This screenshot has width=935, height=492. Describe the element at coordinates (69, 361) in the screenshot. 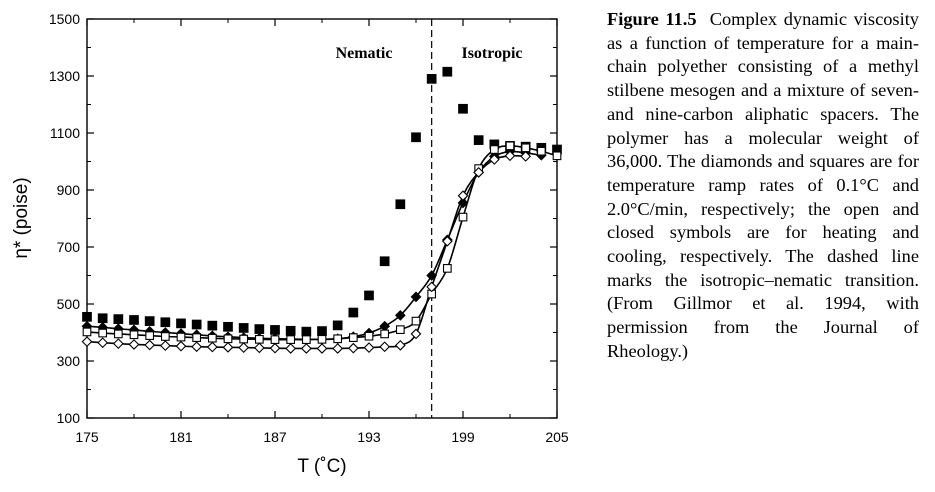

I see `y-tick-label: 300` at that location.